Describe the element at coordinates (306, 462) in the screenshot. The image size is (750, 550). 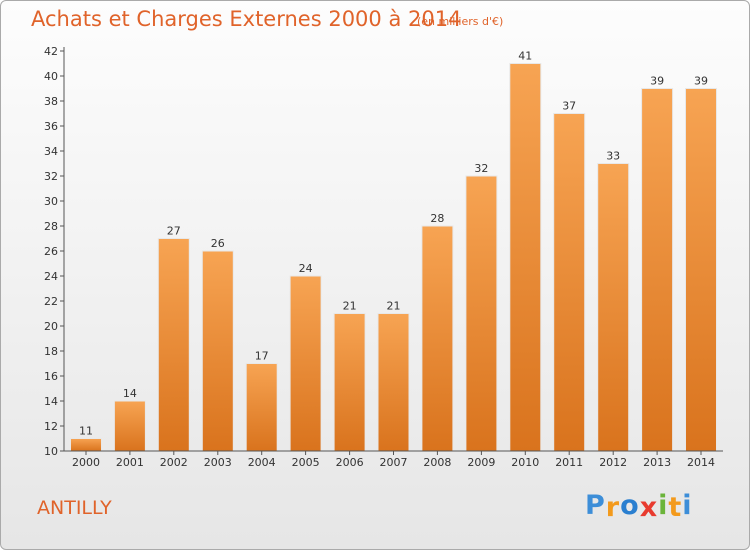
I see `x-tick-label-2005: 2005` at that location.